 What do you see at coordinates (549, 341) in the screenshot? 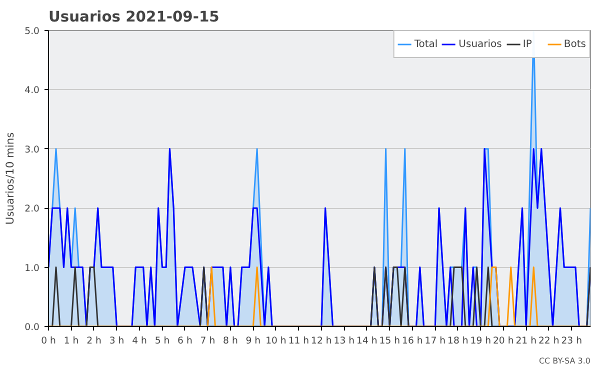
I see `x-tick-label: 22 h` at bounding box center [549, 341].